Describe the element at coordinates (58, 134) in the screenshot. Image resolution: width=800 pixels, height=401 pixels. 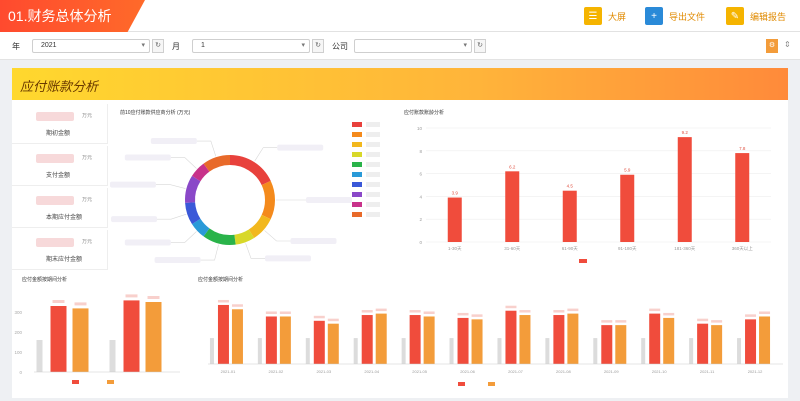
I see `kpi-label: 期初金额` at that location.